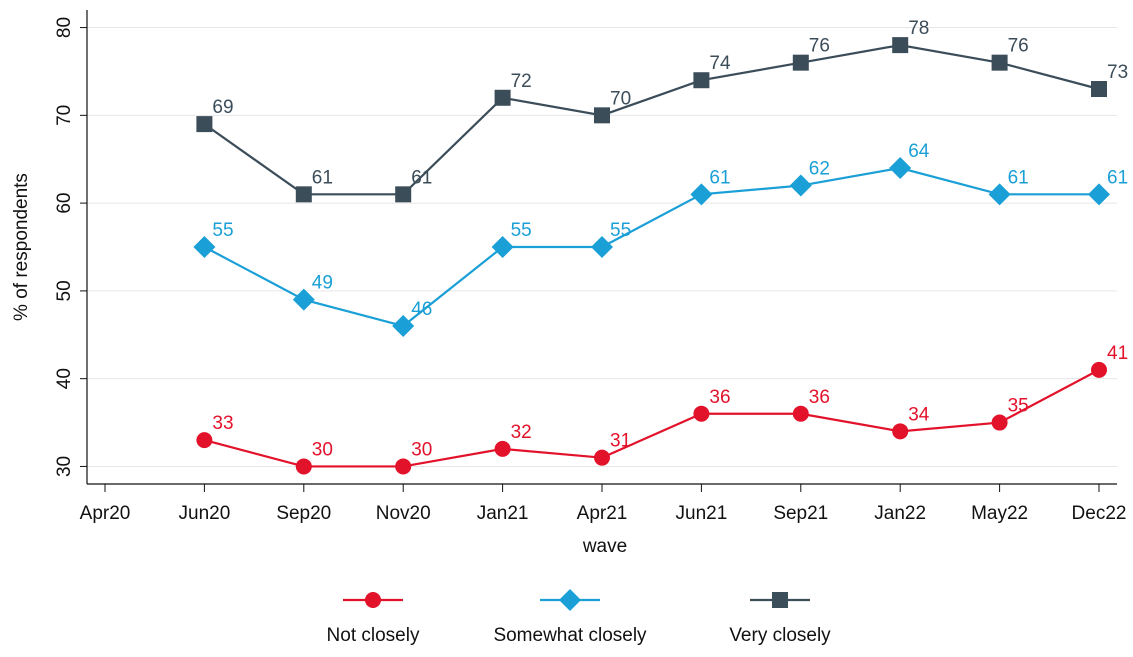 This screenshot has width=1133, height=657. I want to click on value-label: 46, so click(421, 309).